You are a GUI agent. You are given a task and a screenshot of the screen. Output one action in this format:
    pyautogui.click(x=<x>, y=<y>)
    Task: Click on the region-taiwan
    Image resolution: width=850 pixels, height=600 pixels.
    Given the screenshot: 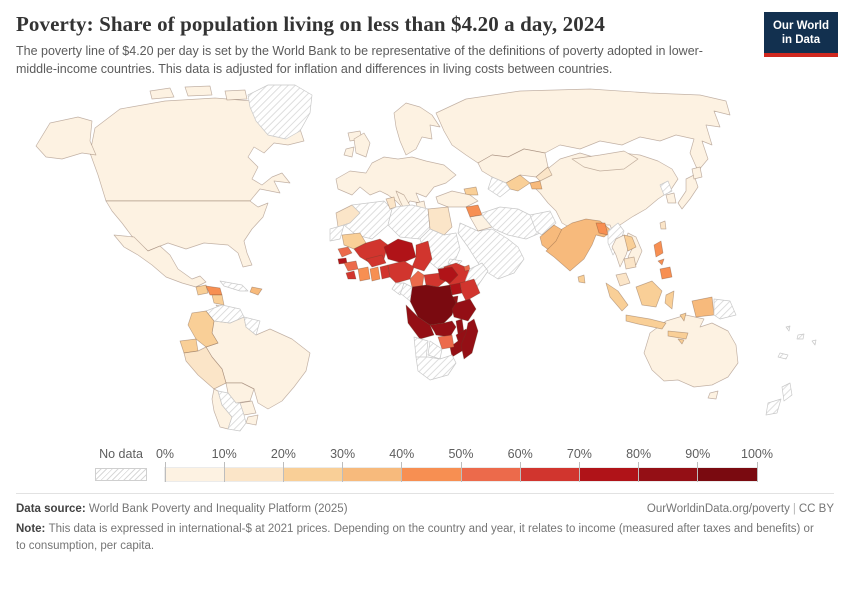 What is the action you would take?
    pyautogui.click(x=663, y=225)
    